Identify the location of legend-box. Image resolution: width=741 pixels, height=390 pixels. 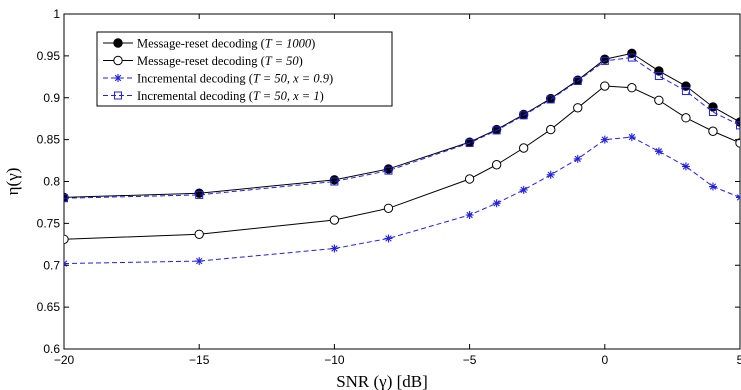
(244, 69).